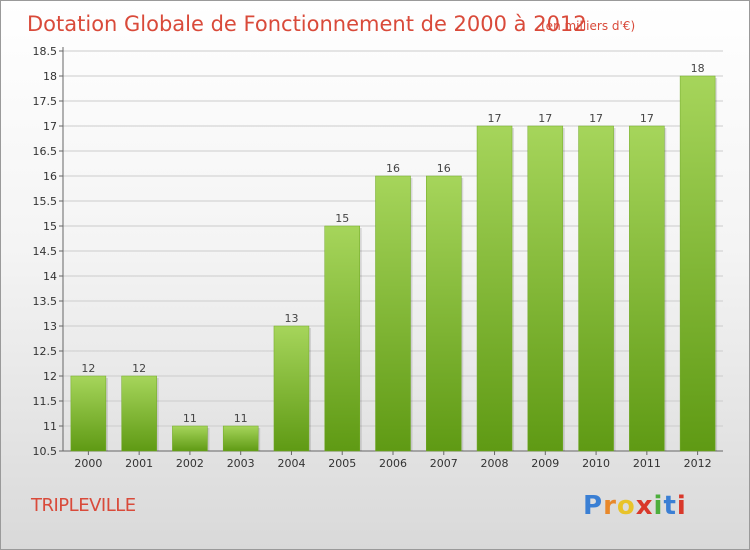 The image size is (750, 550). Describe the element at coordinates (241, 463) in the screenshot. I see `x-tick-label: 2003` at that location.